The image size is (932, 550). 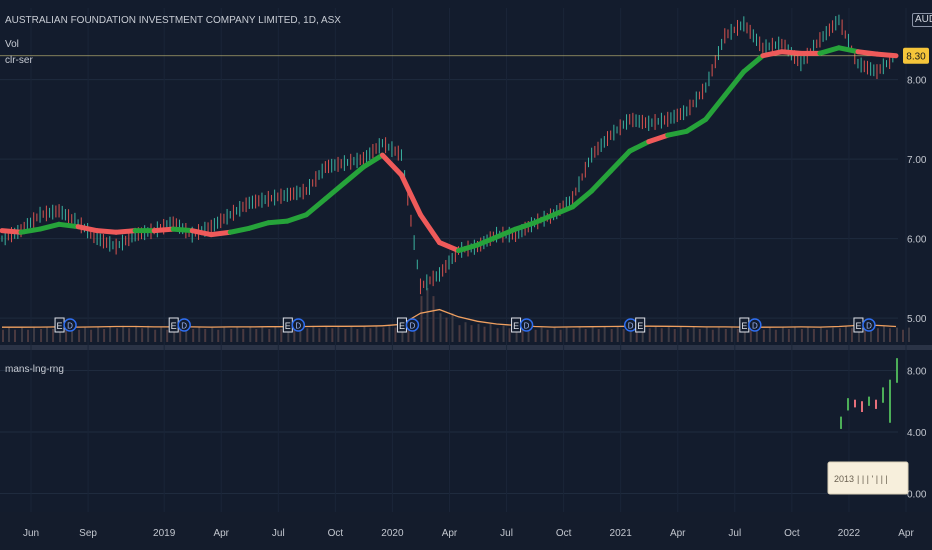 What do you see at coordinates (12, 44) in the screenshot?
I see `volume-indicator-label: Vol` at bounding box center [12, 44].